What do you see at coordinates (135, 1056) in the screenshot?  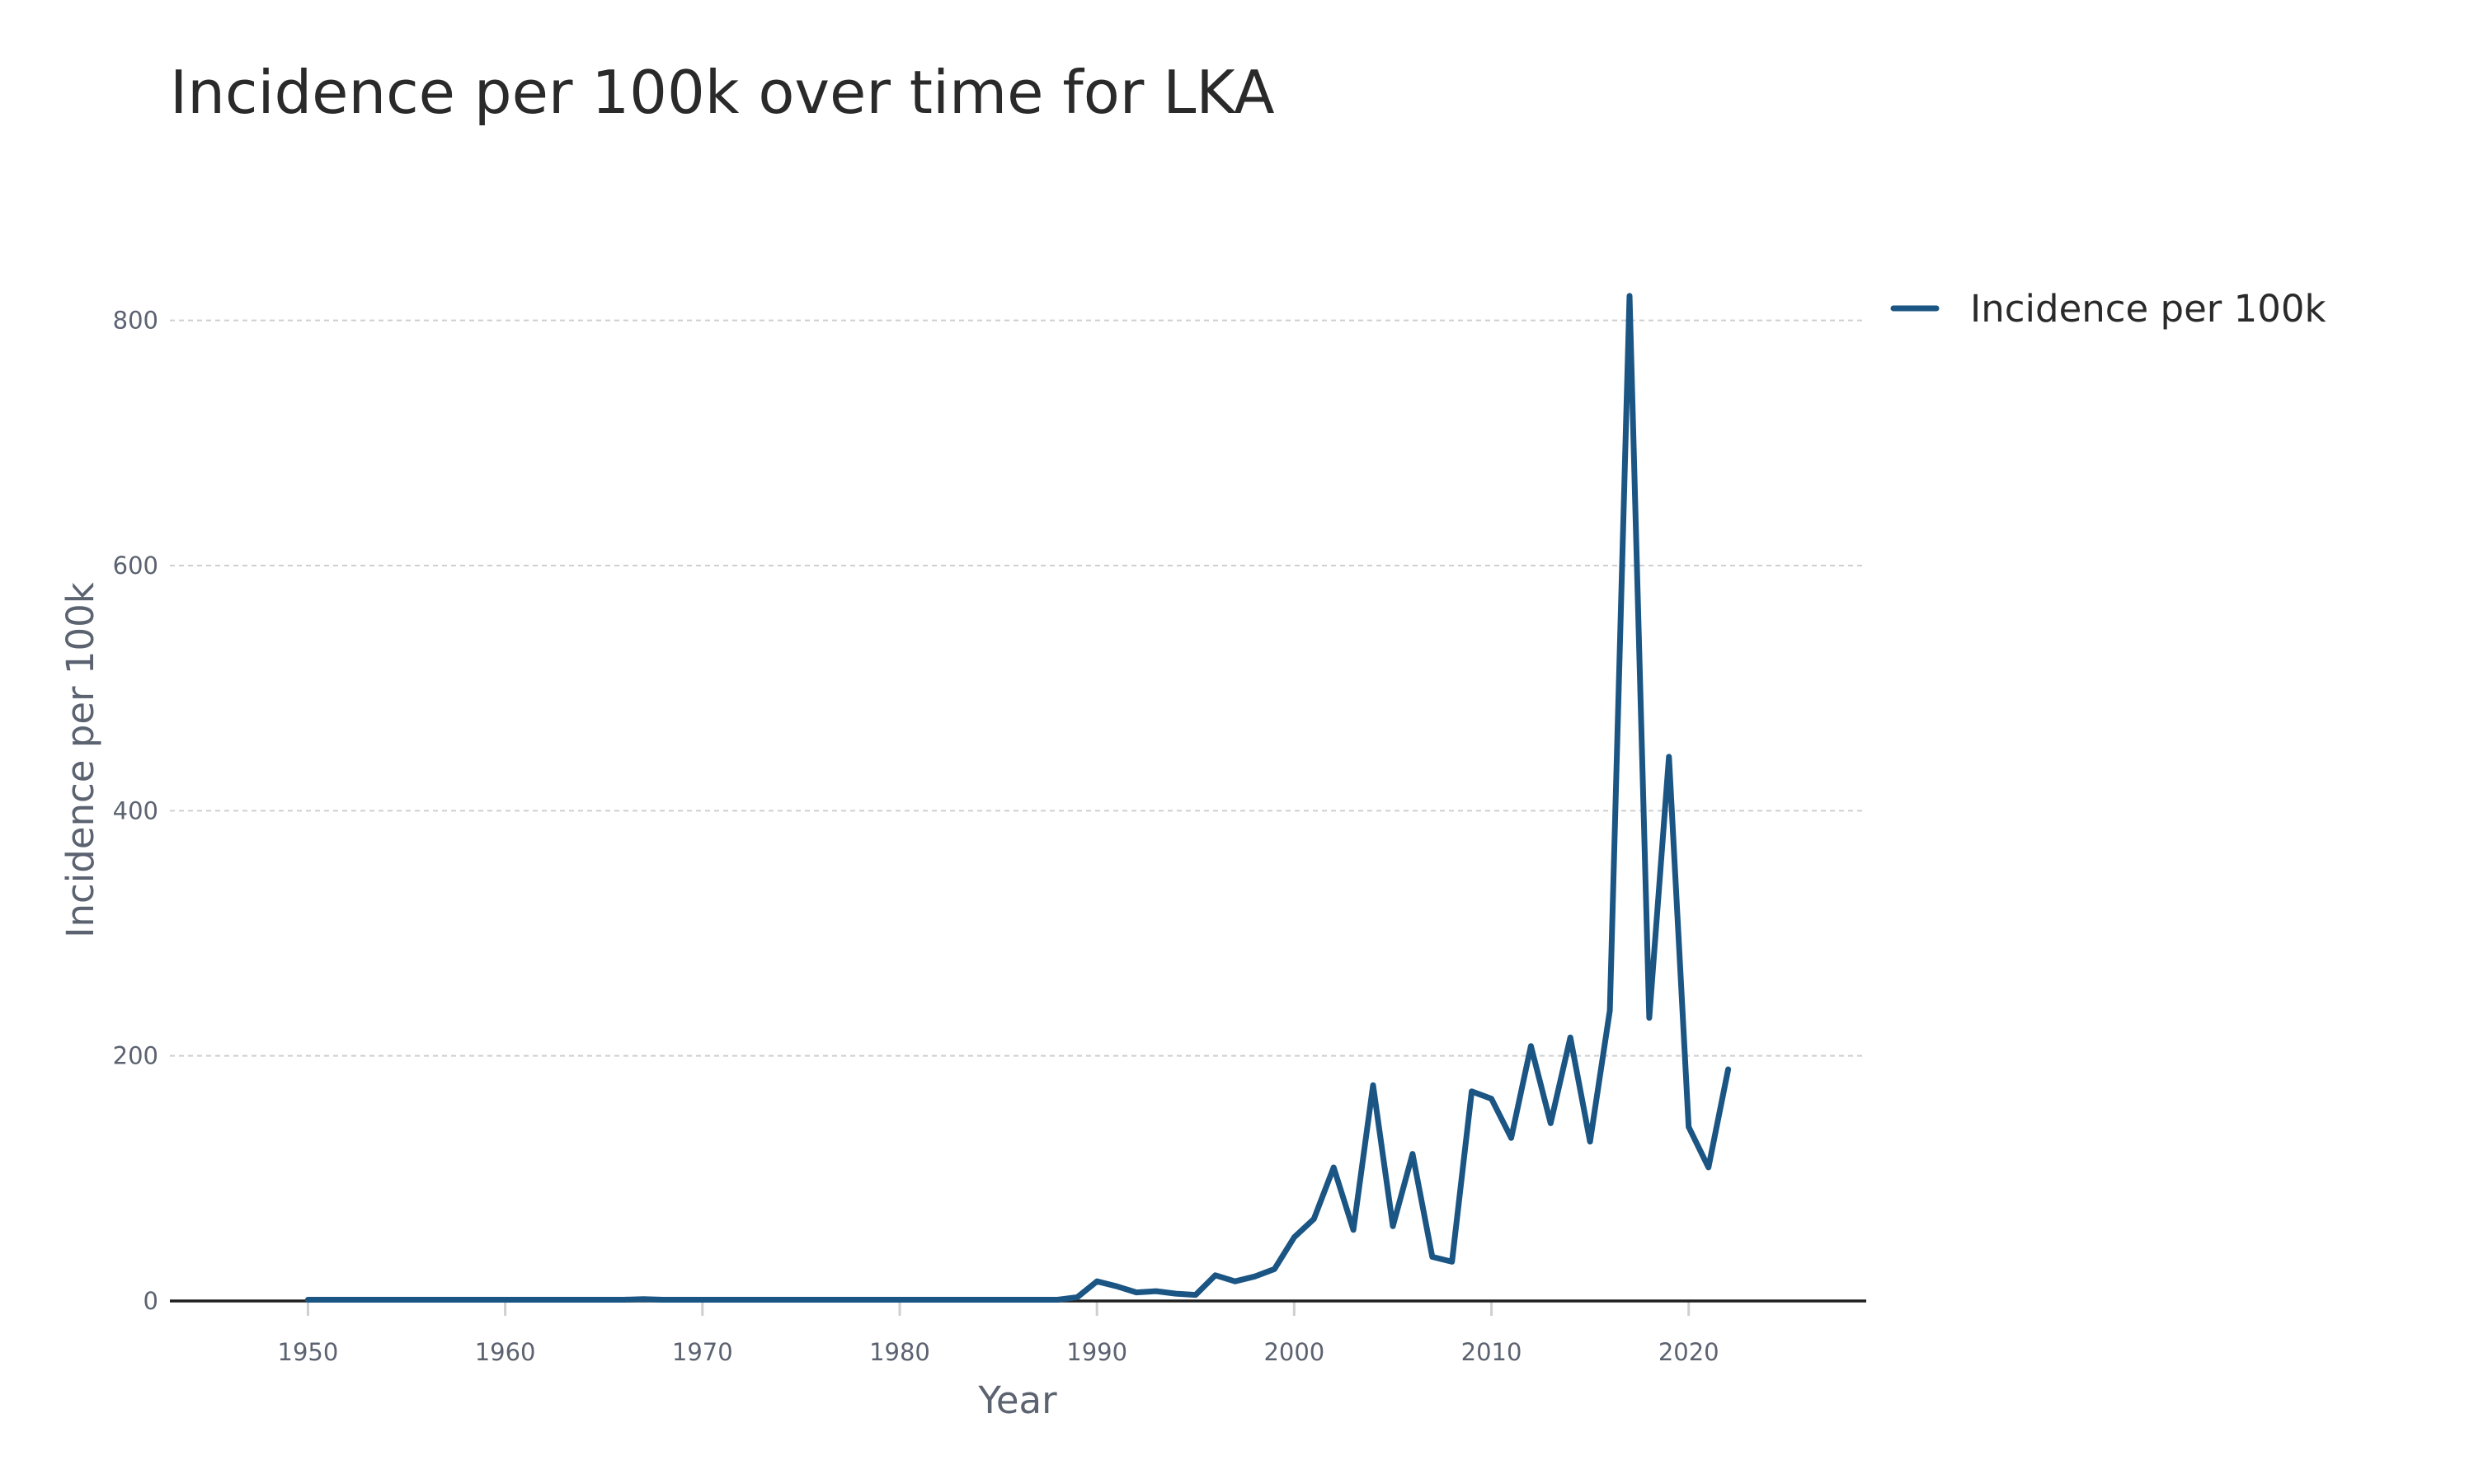 I see `y-tick-label-200: 200` at bounding box center [135, 1056].